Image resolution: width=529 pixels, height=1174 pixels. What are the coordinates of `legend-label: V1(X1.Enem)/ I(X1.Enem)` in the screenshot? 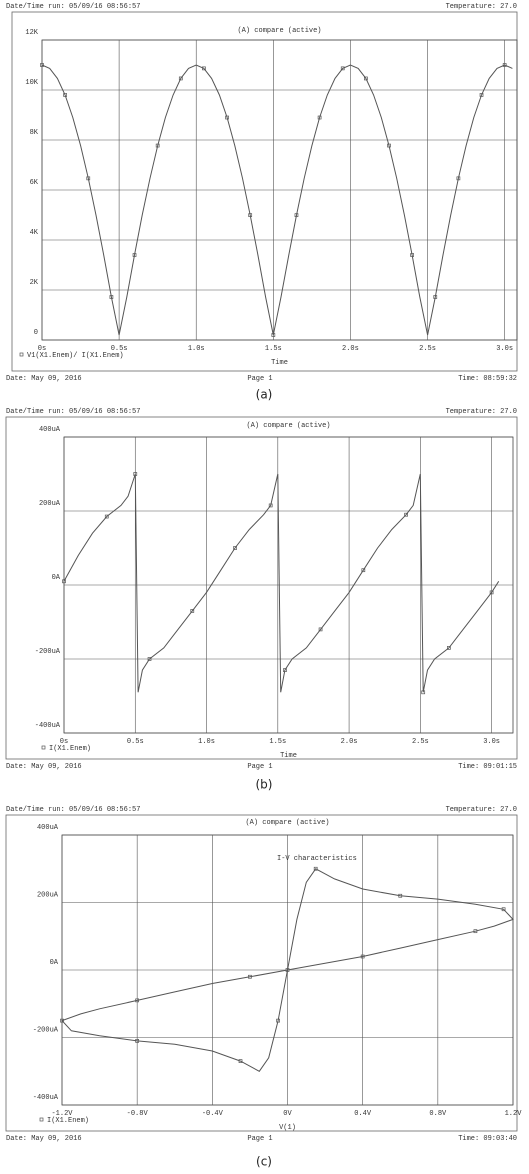 It's located at (75, 356).